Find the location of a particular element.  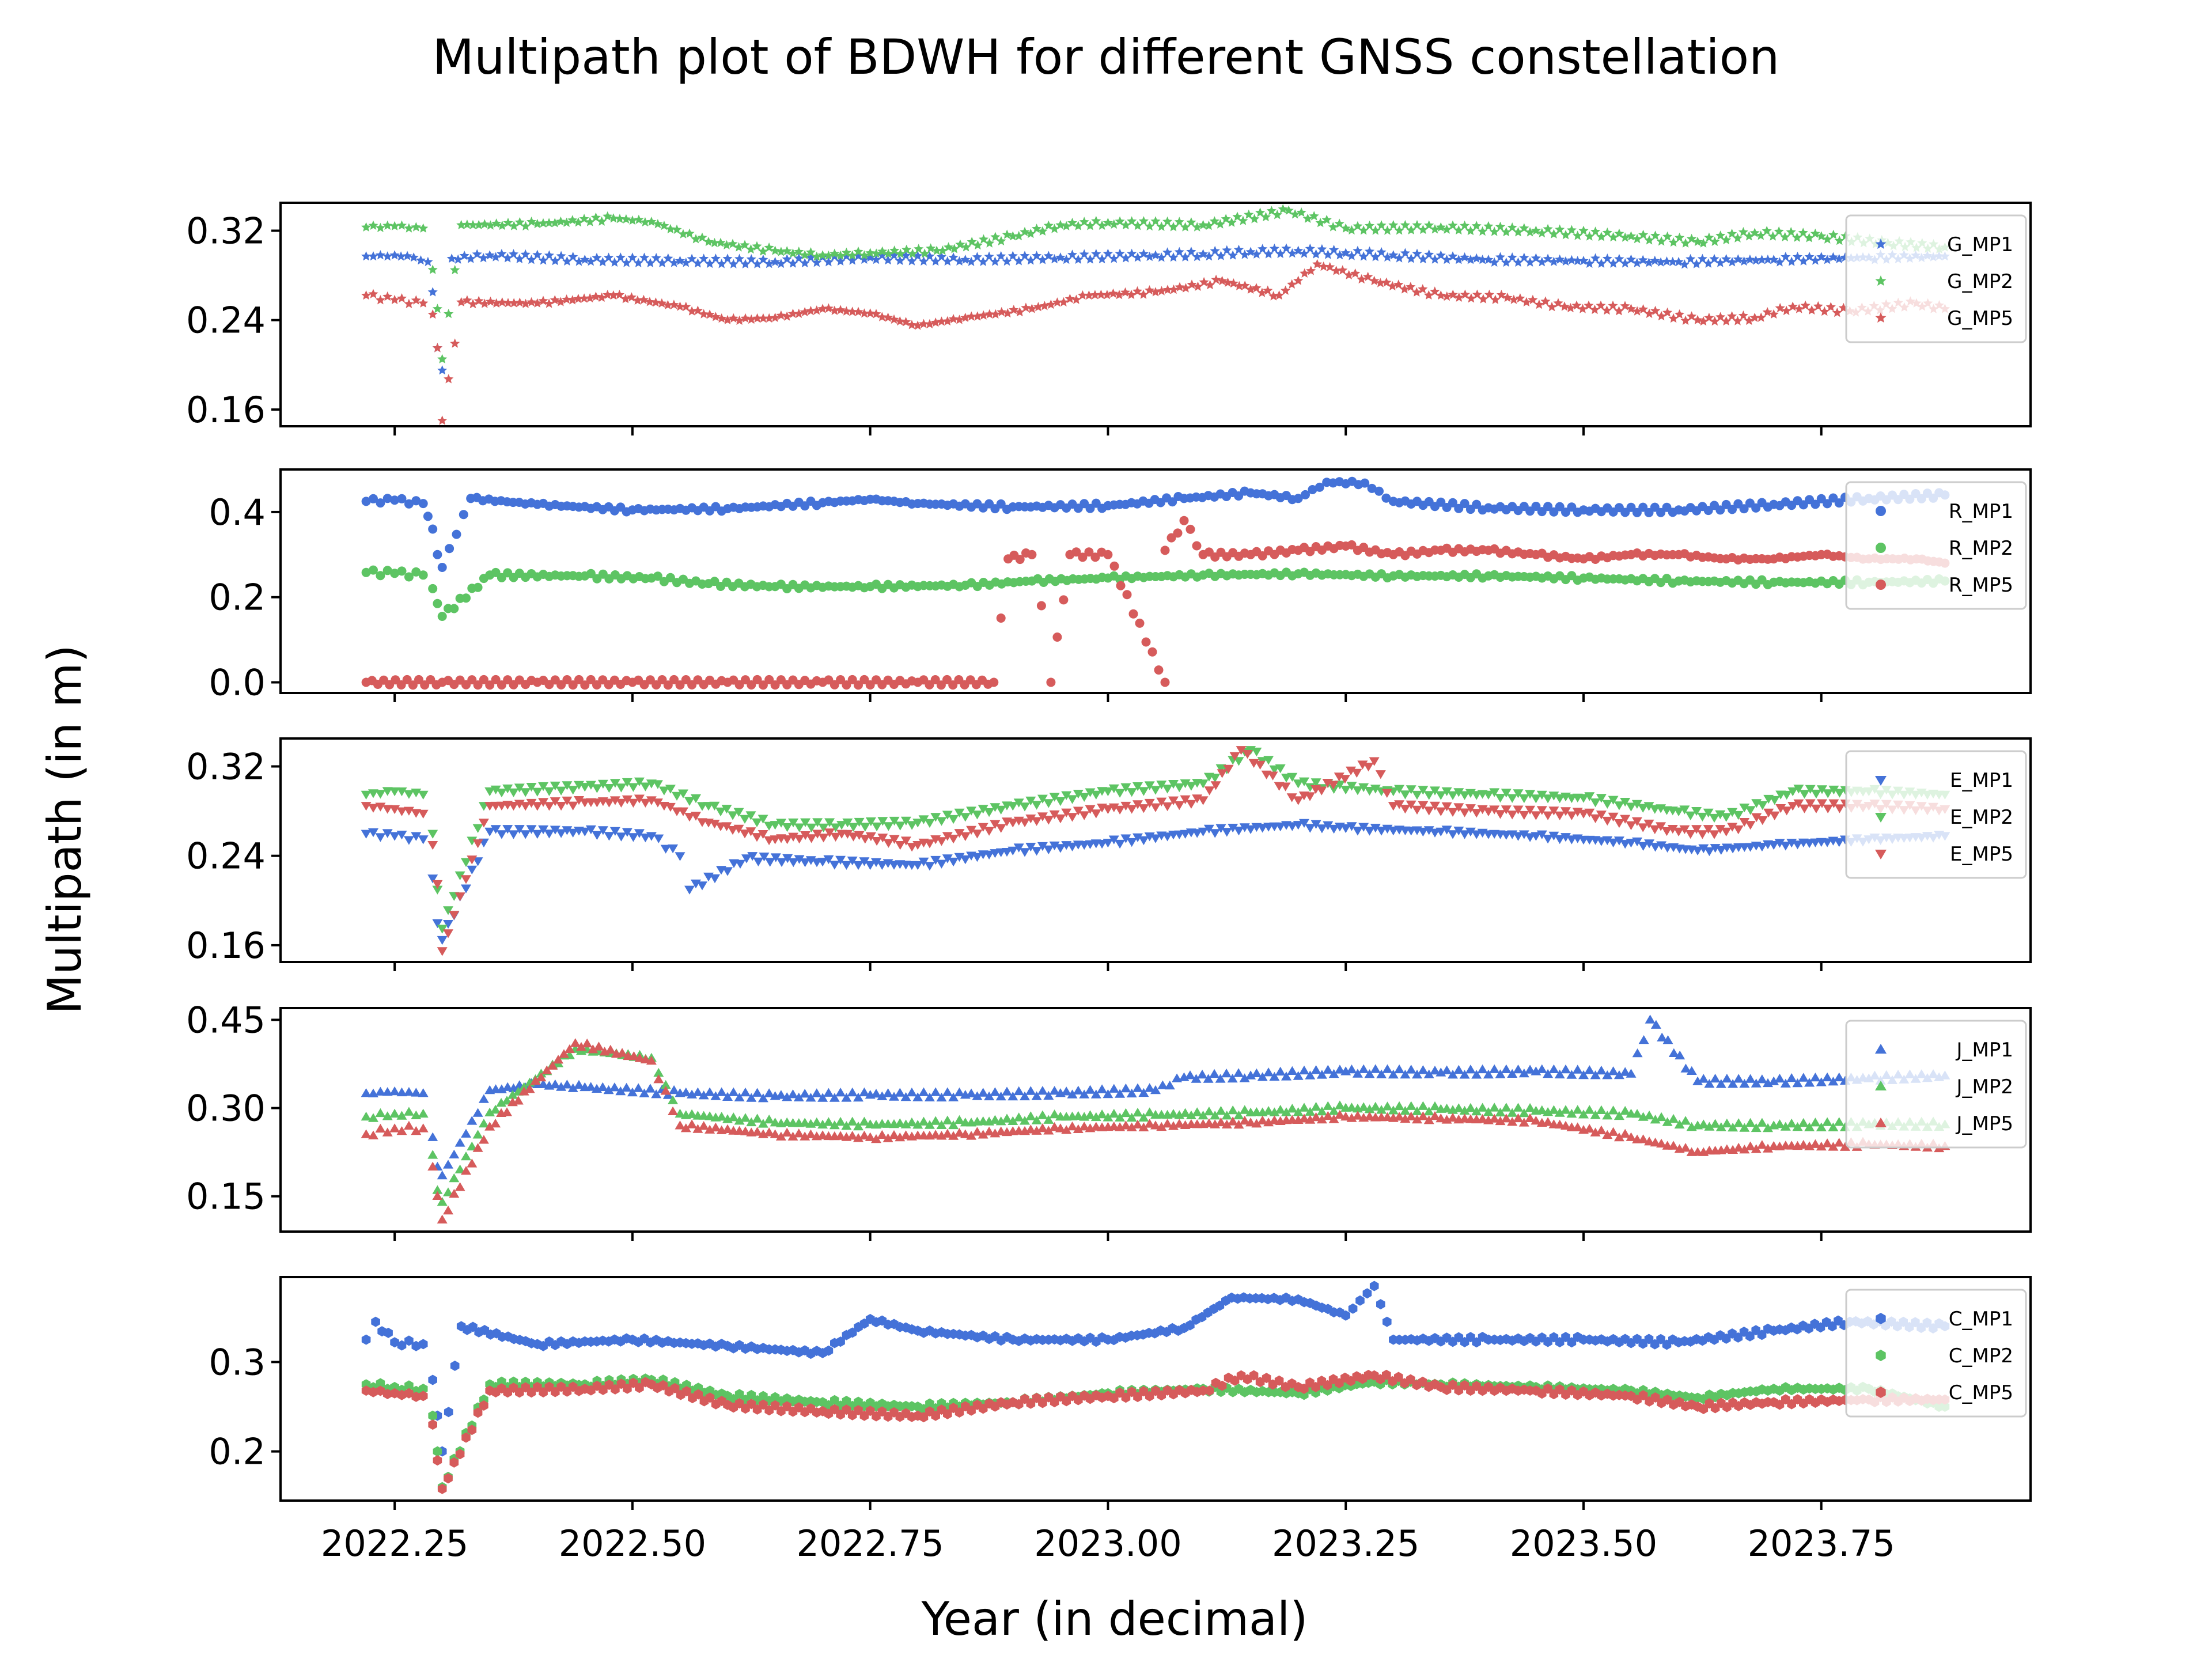

y-tick-label: 0.15 is located at coordinates (226, 1197).